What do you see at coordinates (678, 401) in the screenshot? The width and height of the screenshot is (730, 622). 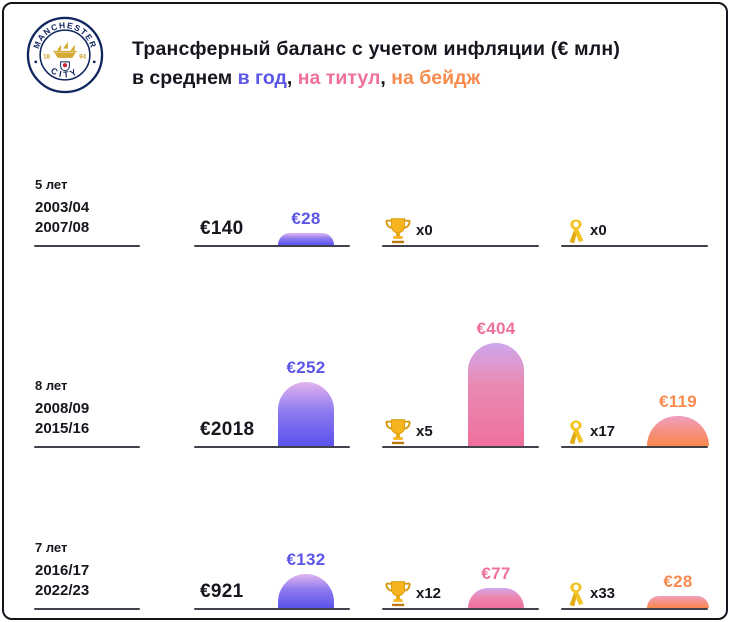 I see `per-badge-value: €119` at bounding box center [678, 401].